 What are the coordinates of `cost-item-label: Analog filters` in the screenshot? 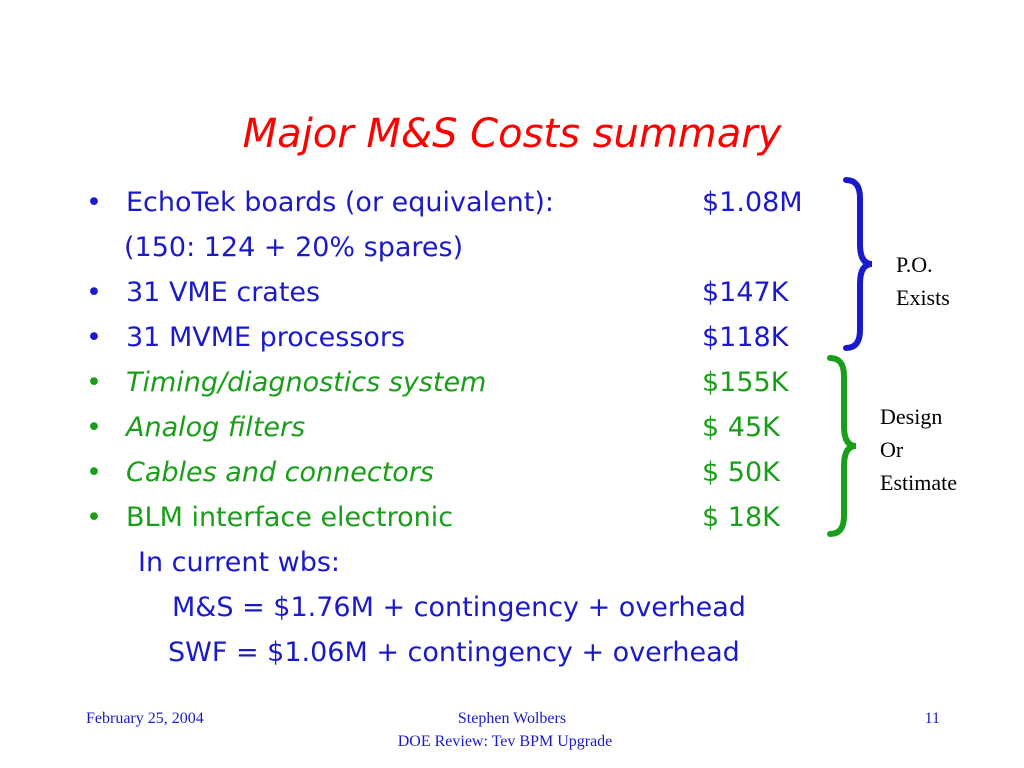 It's located at (216, 427).